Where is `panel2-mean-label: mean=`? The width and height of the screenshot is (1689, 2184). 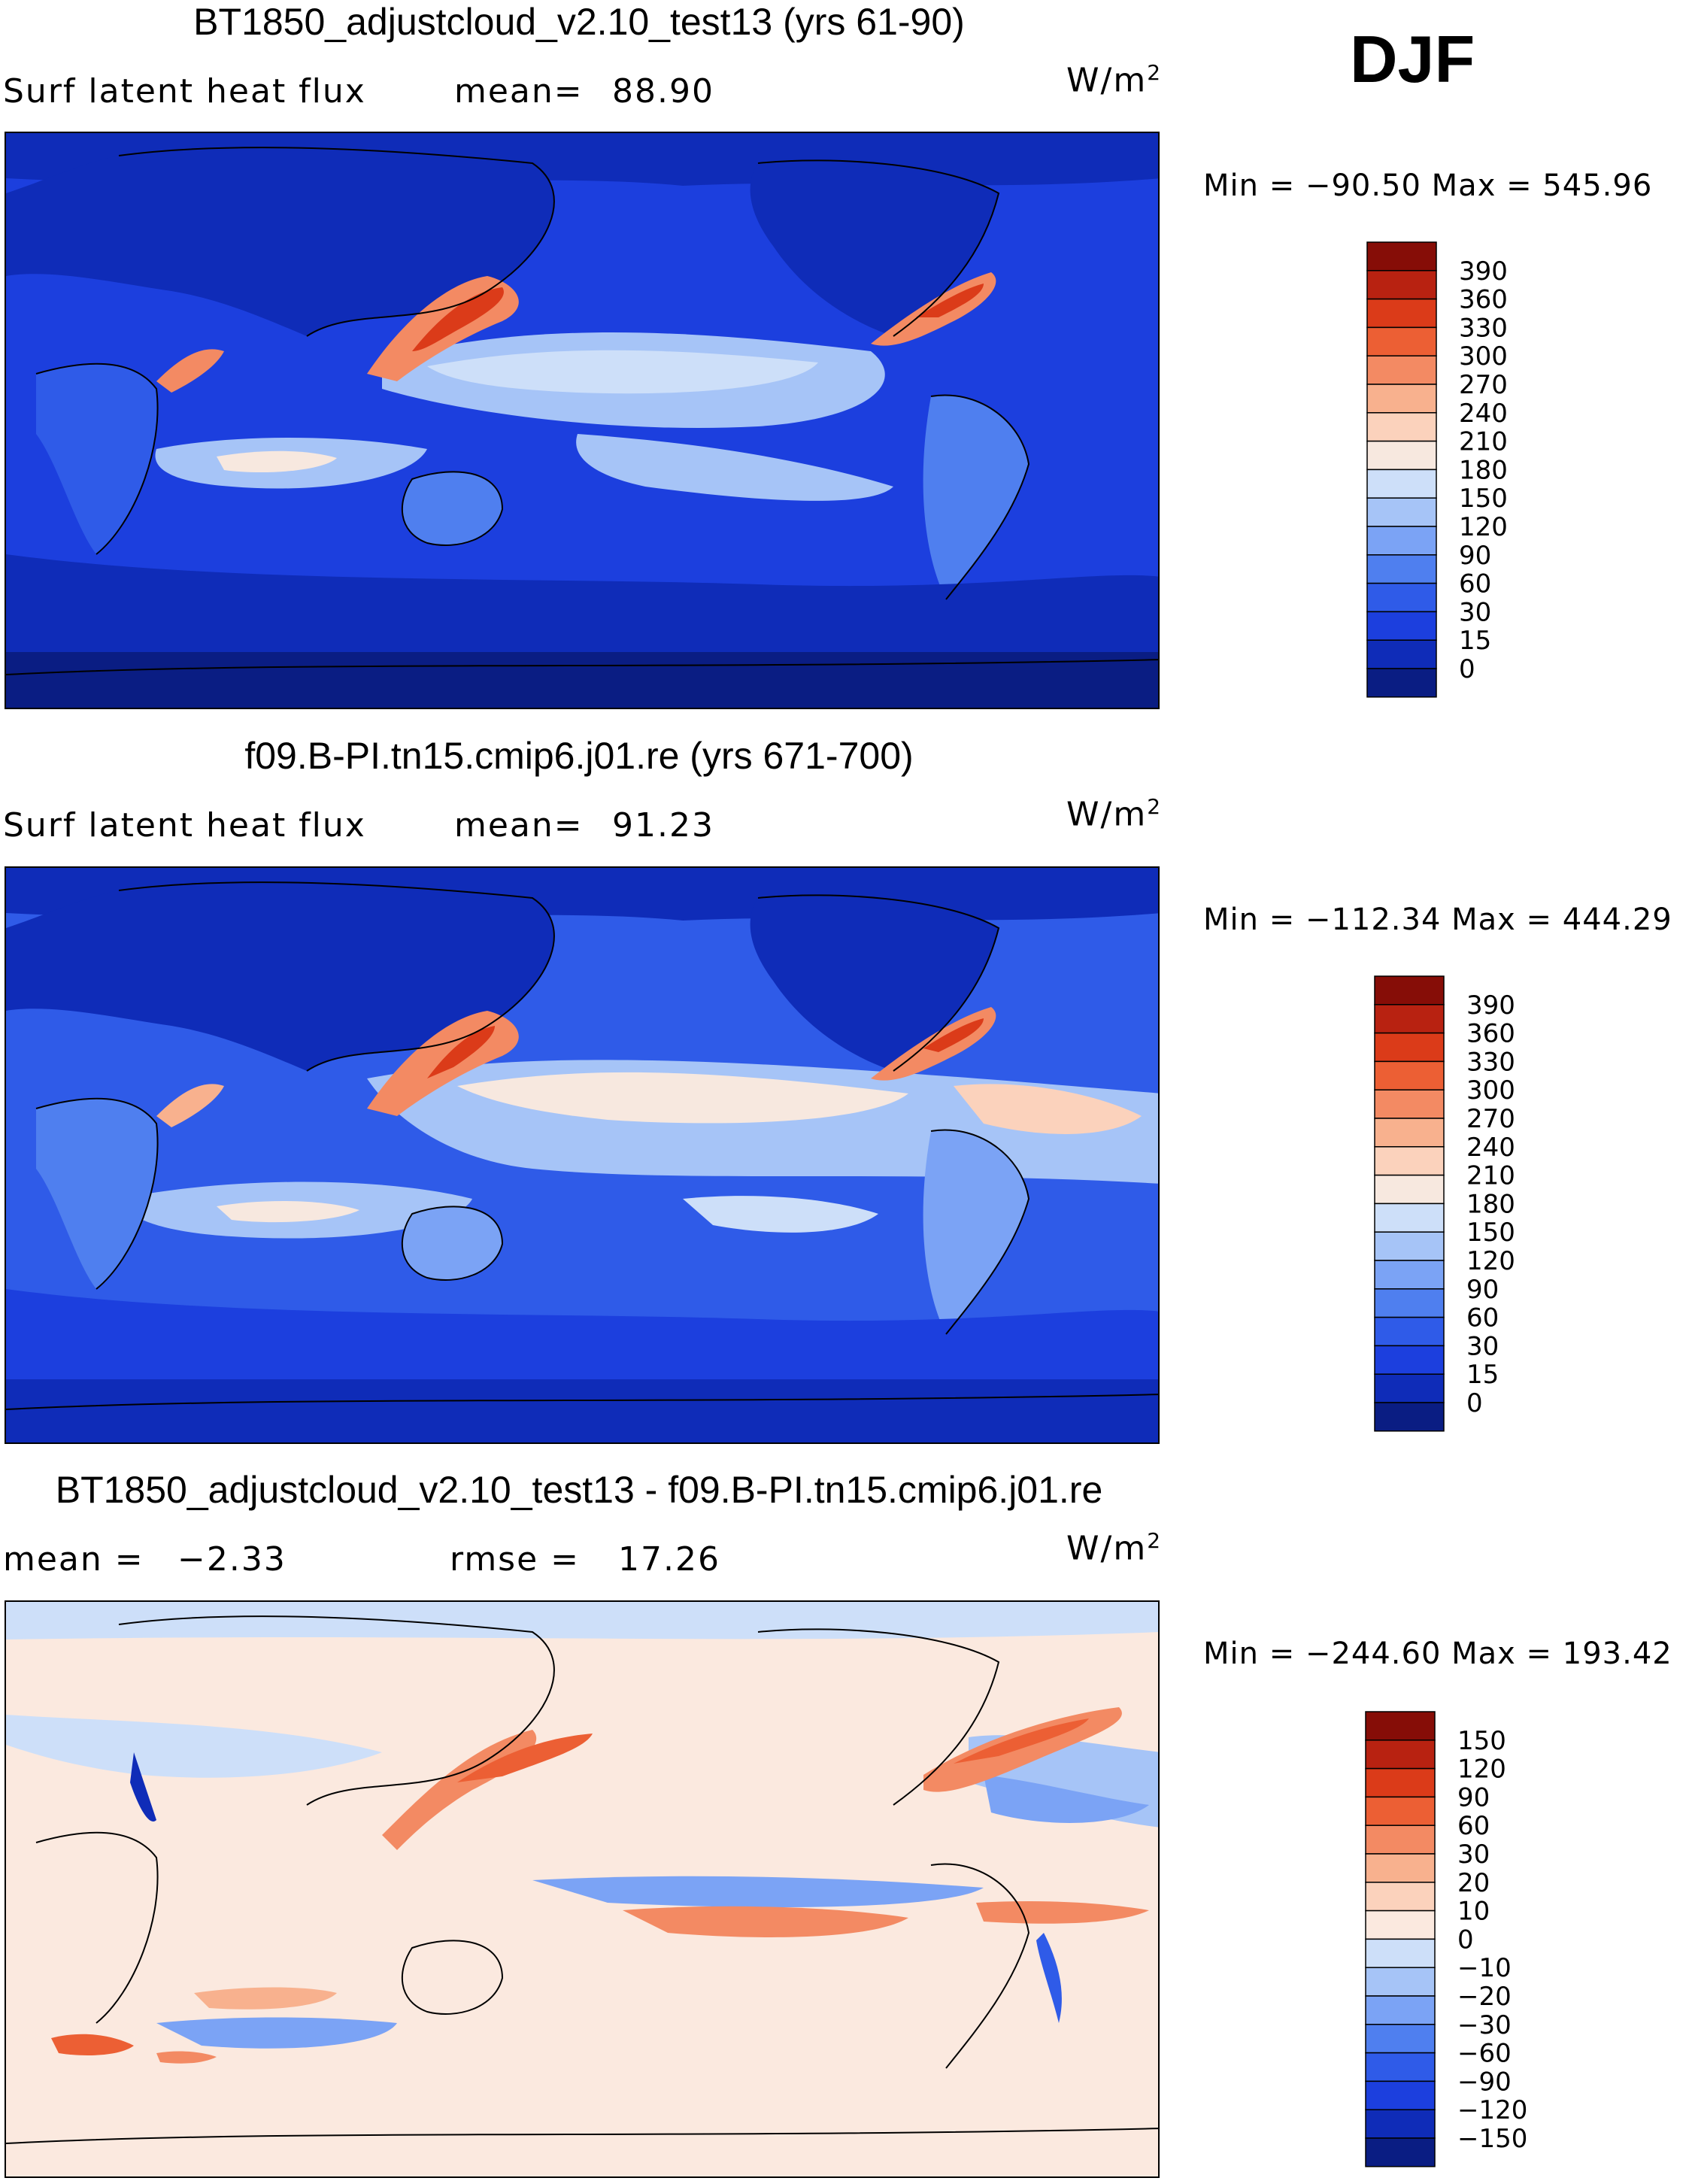
panel2-mean-label: mean= is located at coordinates (519, 825).